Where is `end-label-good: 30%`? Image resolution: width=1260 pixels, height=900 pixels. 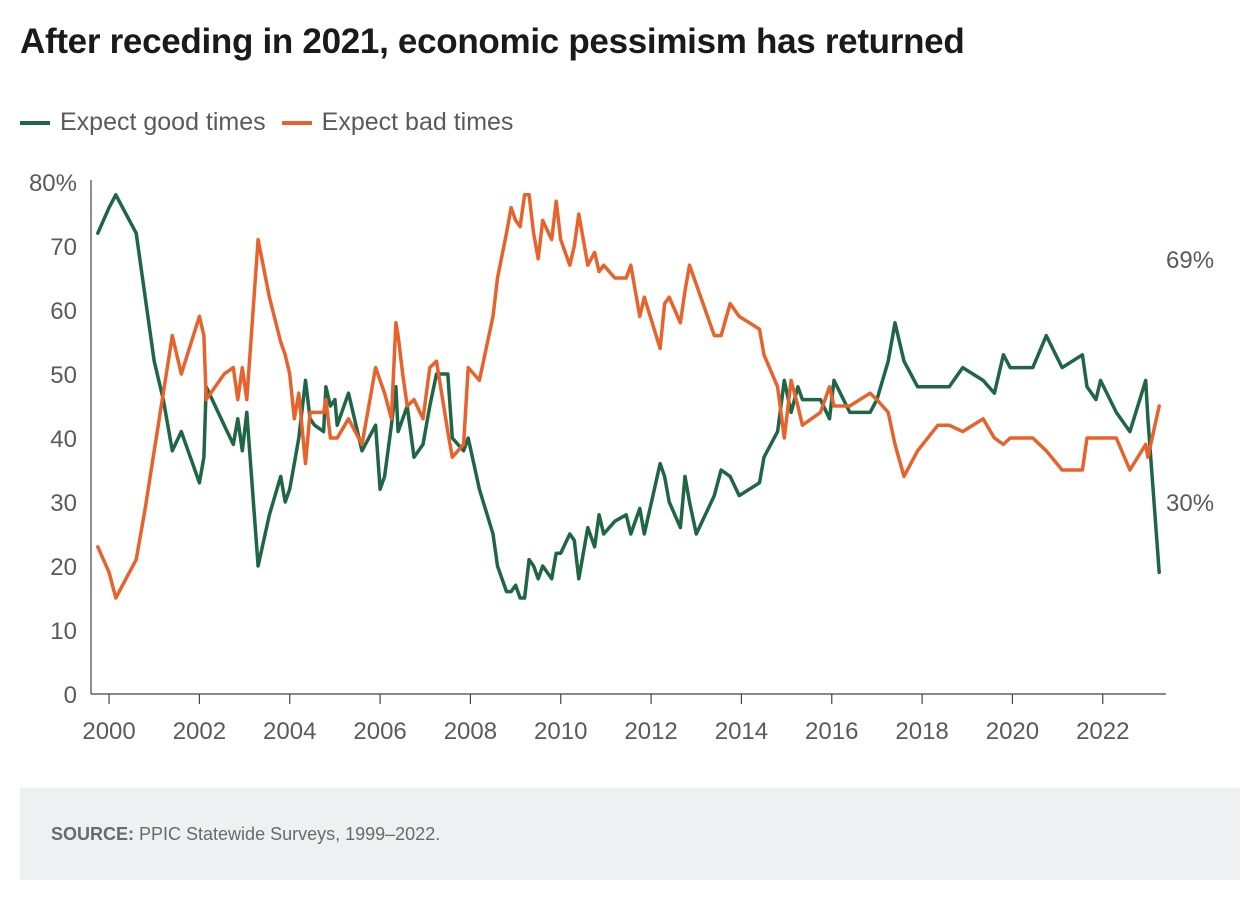 end-label-good: 30% is located at coordinates (1190, 503).